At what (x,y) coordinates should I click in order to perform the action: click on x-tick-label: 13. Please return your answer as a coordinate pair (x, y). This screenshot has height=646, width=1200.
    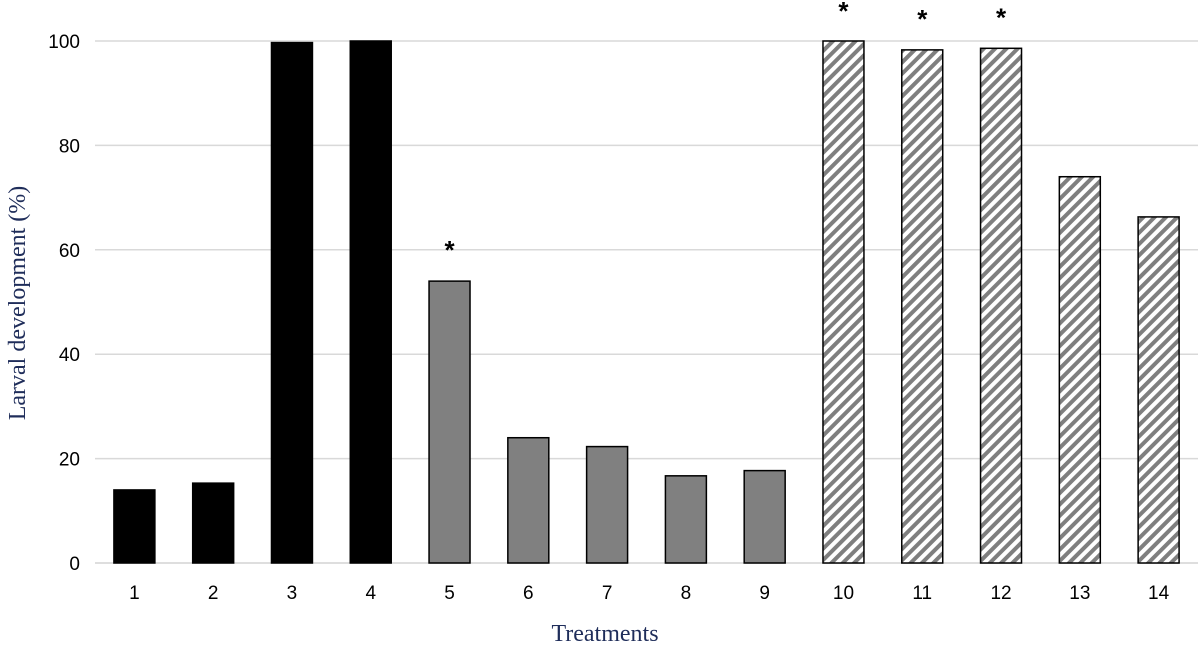
    Looking at the image, I should click on (1079, 593).